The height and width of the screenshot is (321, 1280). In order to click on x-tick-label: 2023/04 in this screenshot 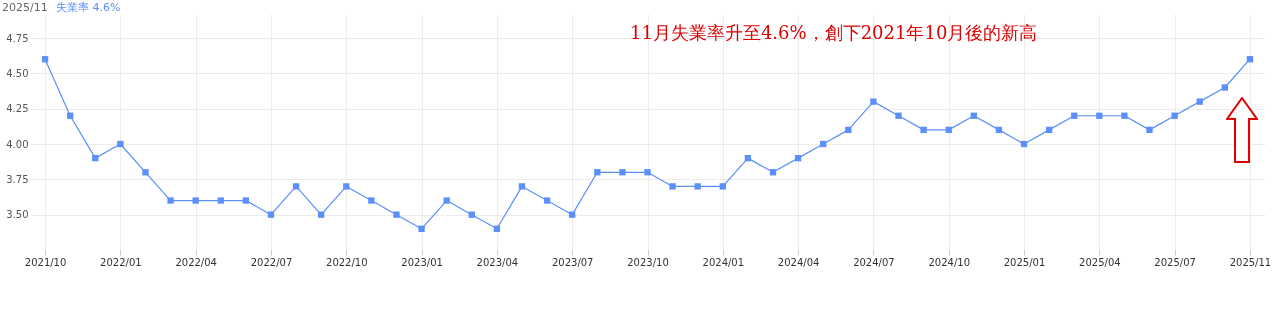, I will do `click(497, 262)`.